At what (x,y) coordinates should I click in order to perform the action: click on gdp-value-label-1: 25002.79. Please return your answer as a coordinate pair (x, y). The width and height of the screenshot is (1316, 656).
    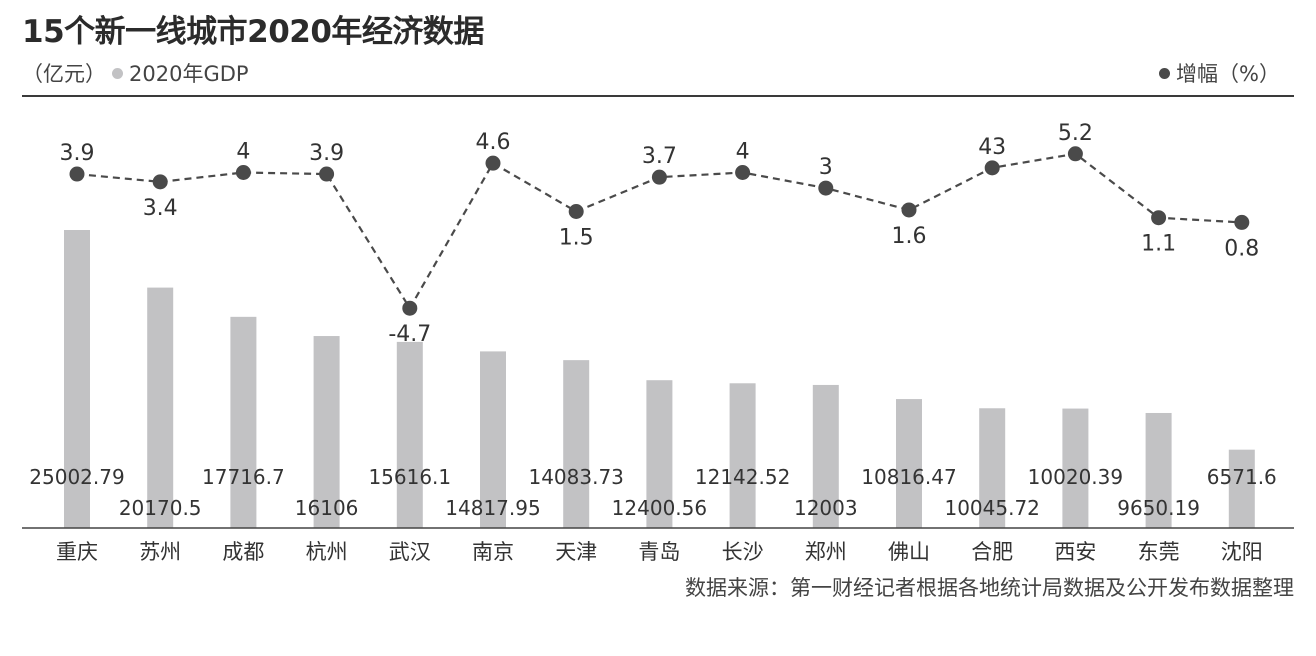
    Looking at the image, I should click on (76, 477).